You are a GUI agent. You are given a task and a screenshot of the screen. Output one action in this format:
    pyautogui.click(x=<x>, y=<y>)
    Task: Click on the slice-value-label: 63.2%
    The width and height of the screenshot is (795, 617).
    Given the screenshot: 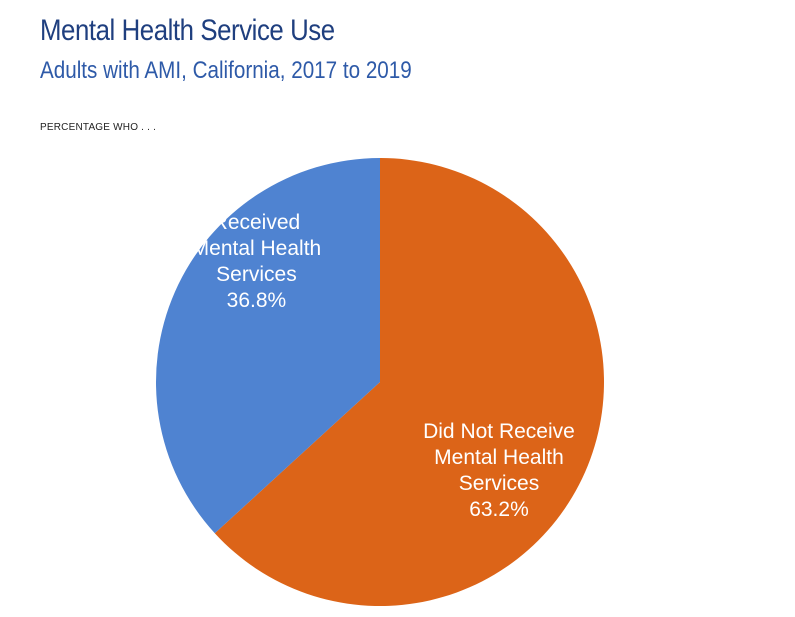 What is the action you would take?
    pyautogui.click(x=499, y=510)
    